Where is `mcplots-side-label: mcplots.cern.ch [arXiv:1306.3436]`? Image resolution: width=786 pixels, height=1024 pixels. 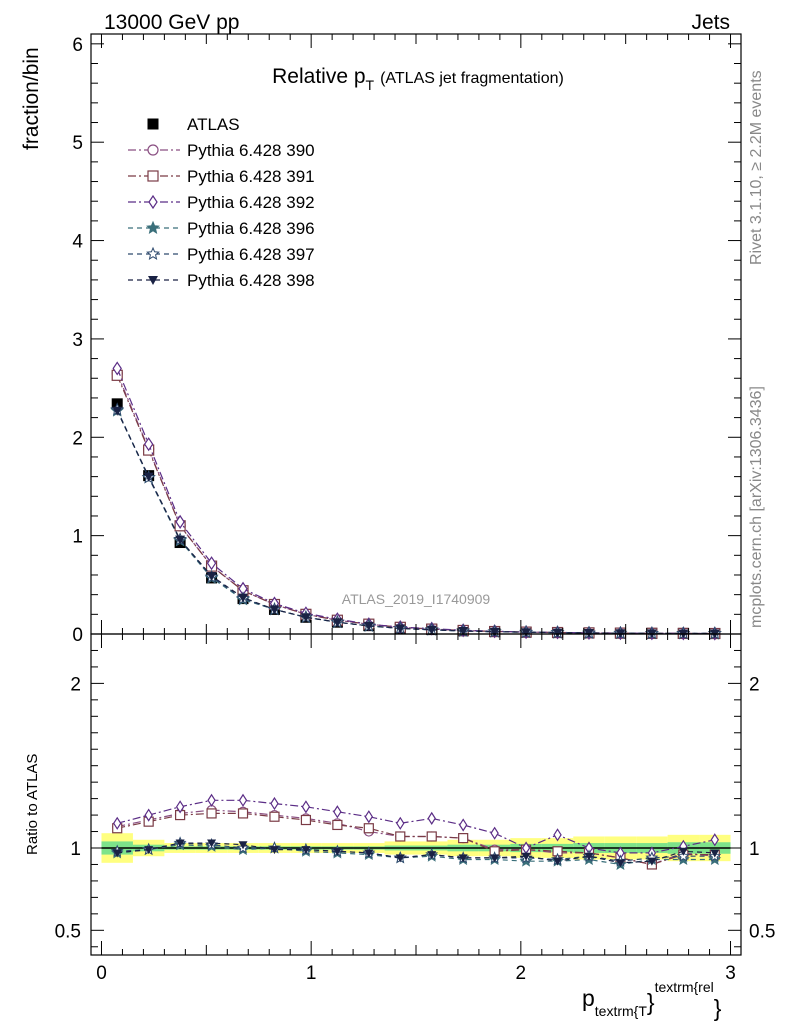 mcplots-side-label: mcplots.cern.ch [arXiv:1306.3436] is located at coordinates (756, 507).